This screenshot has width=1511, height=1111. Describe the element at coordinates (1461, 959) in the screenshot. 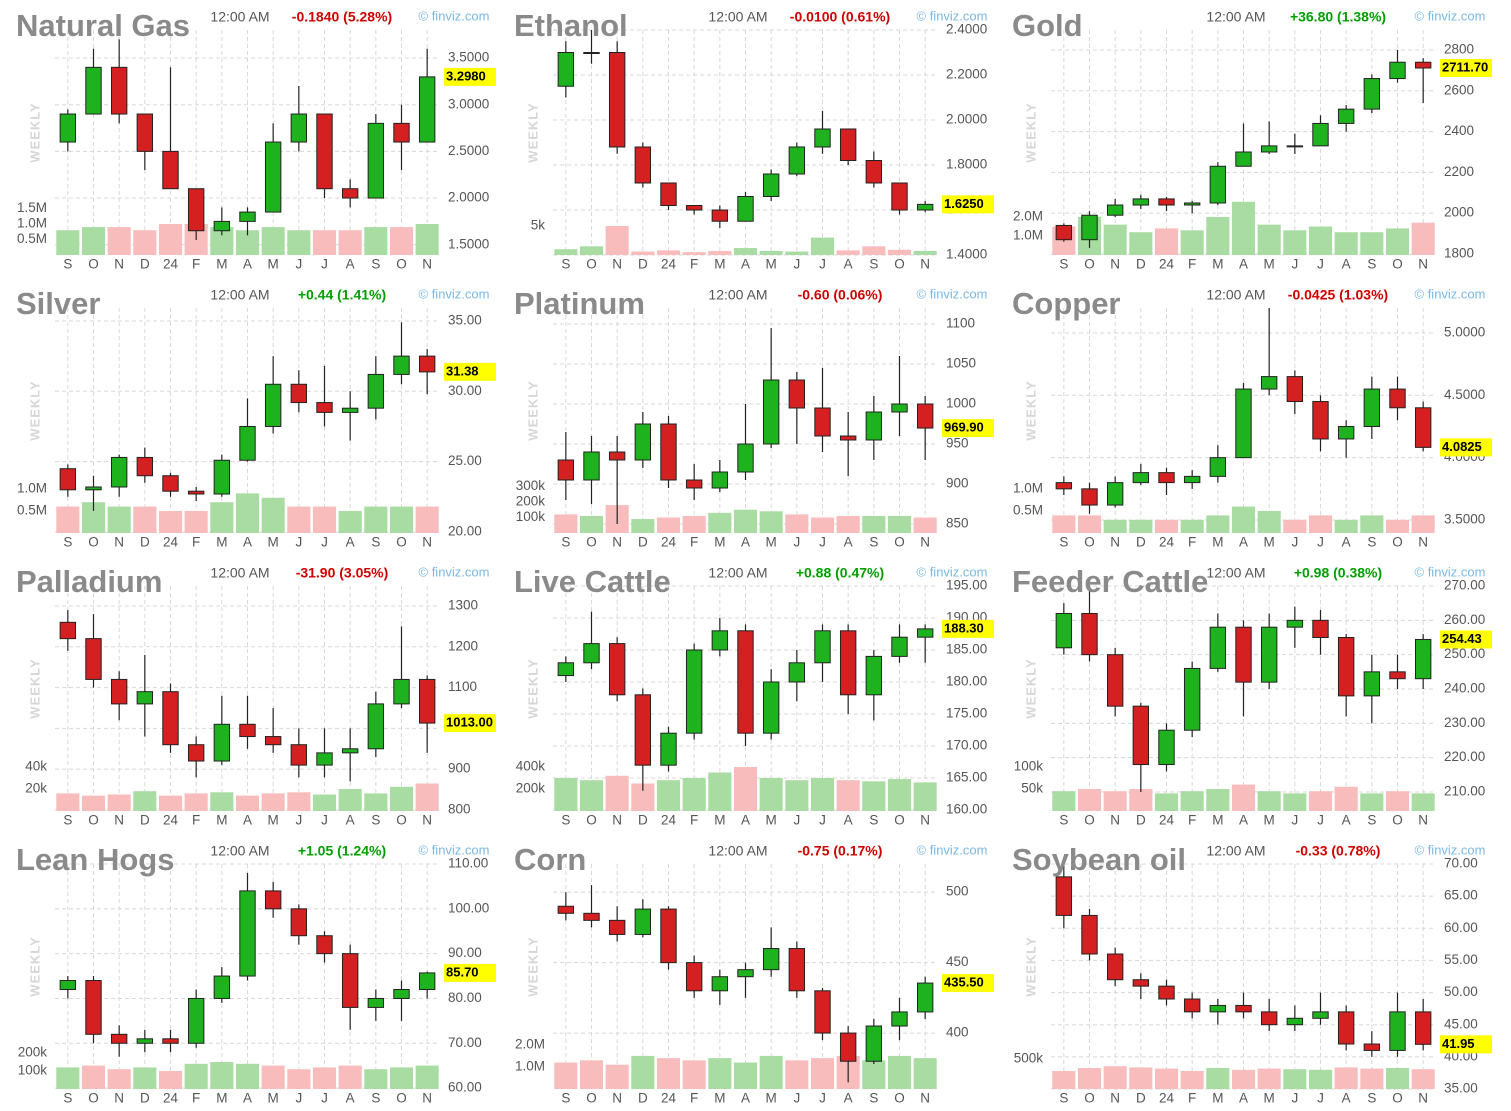

I see `y-tick-label: 55.00` at that location.